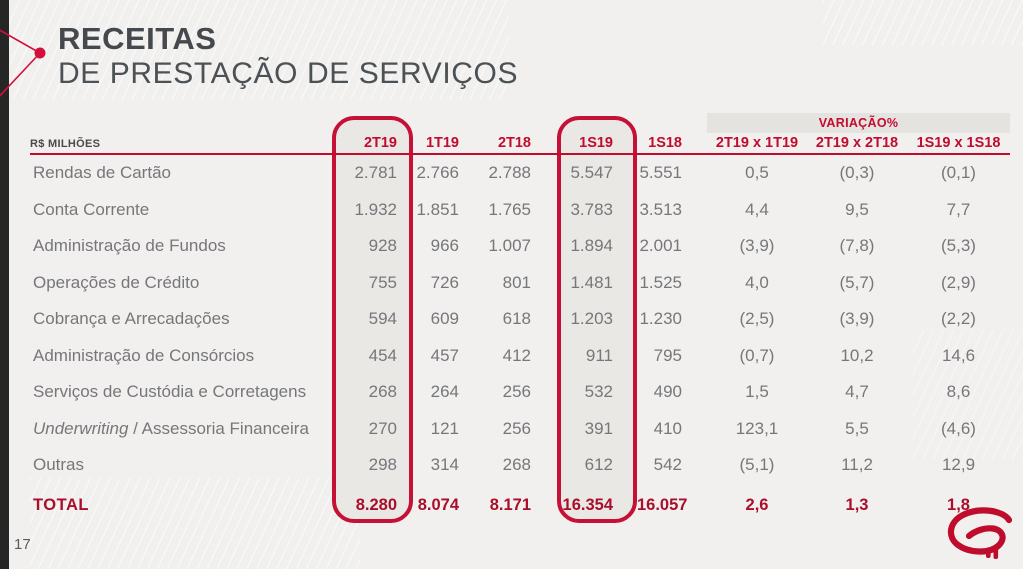 The width and height of the screenshot is (1023, 569). I want to click on cell-2t18: 1.007, so click(509, 246).